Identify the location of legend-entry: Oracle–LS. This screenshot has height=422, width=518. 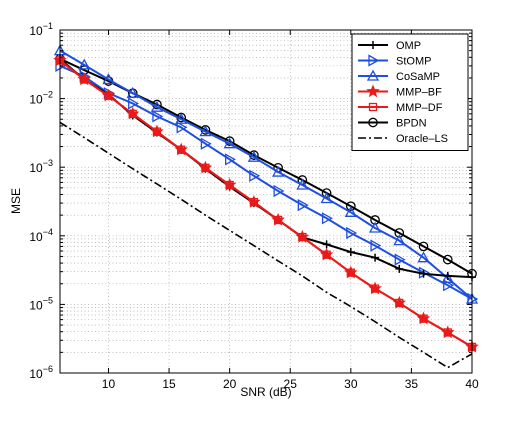
(403, 139).